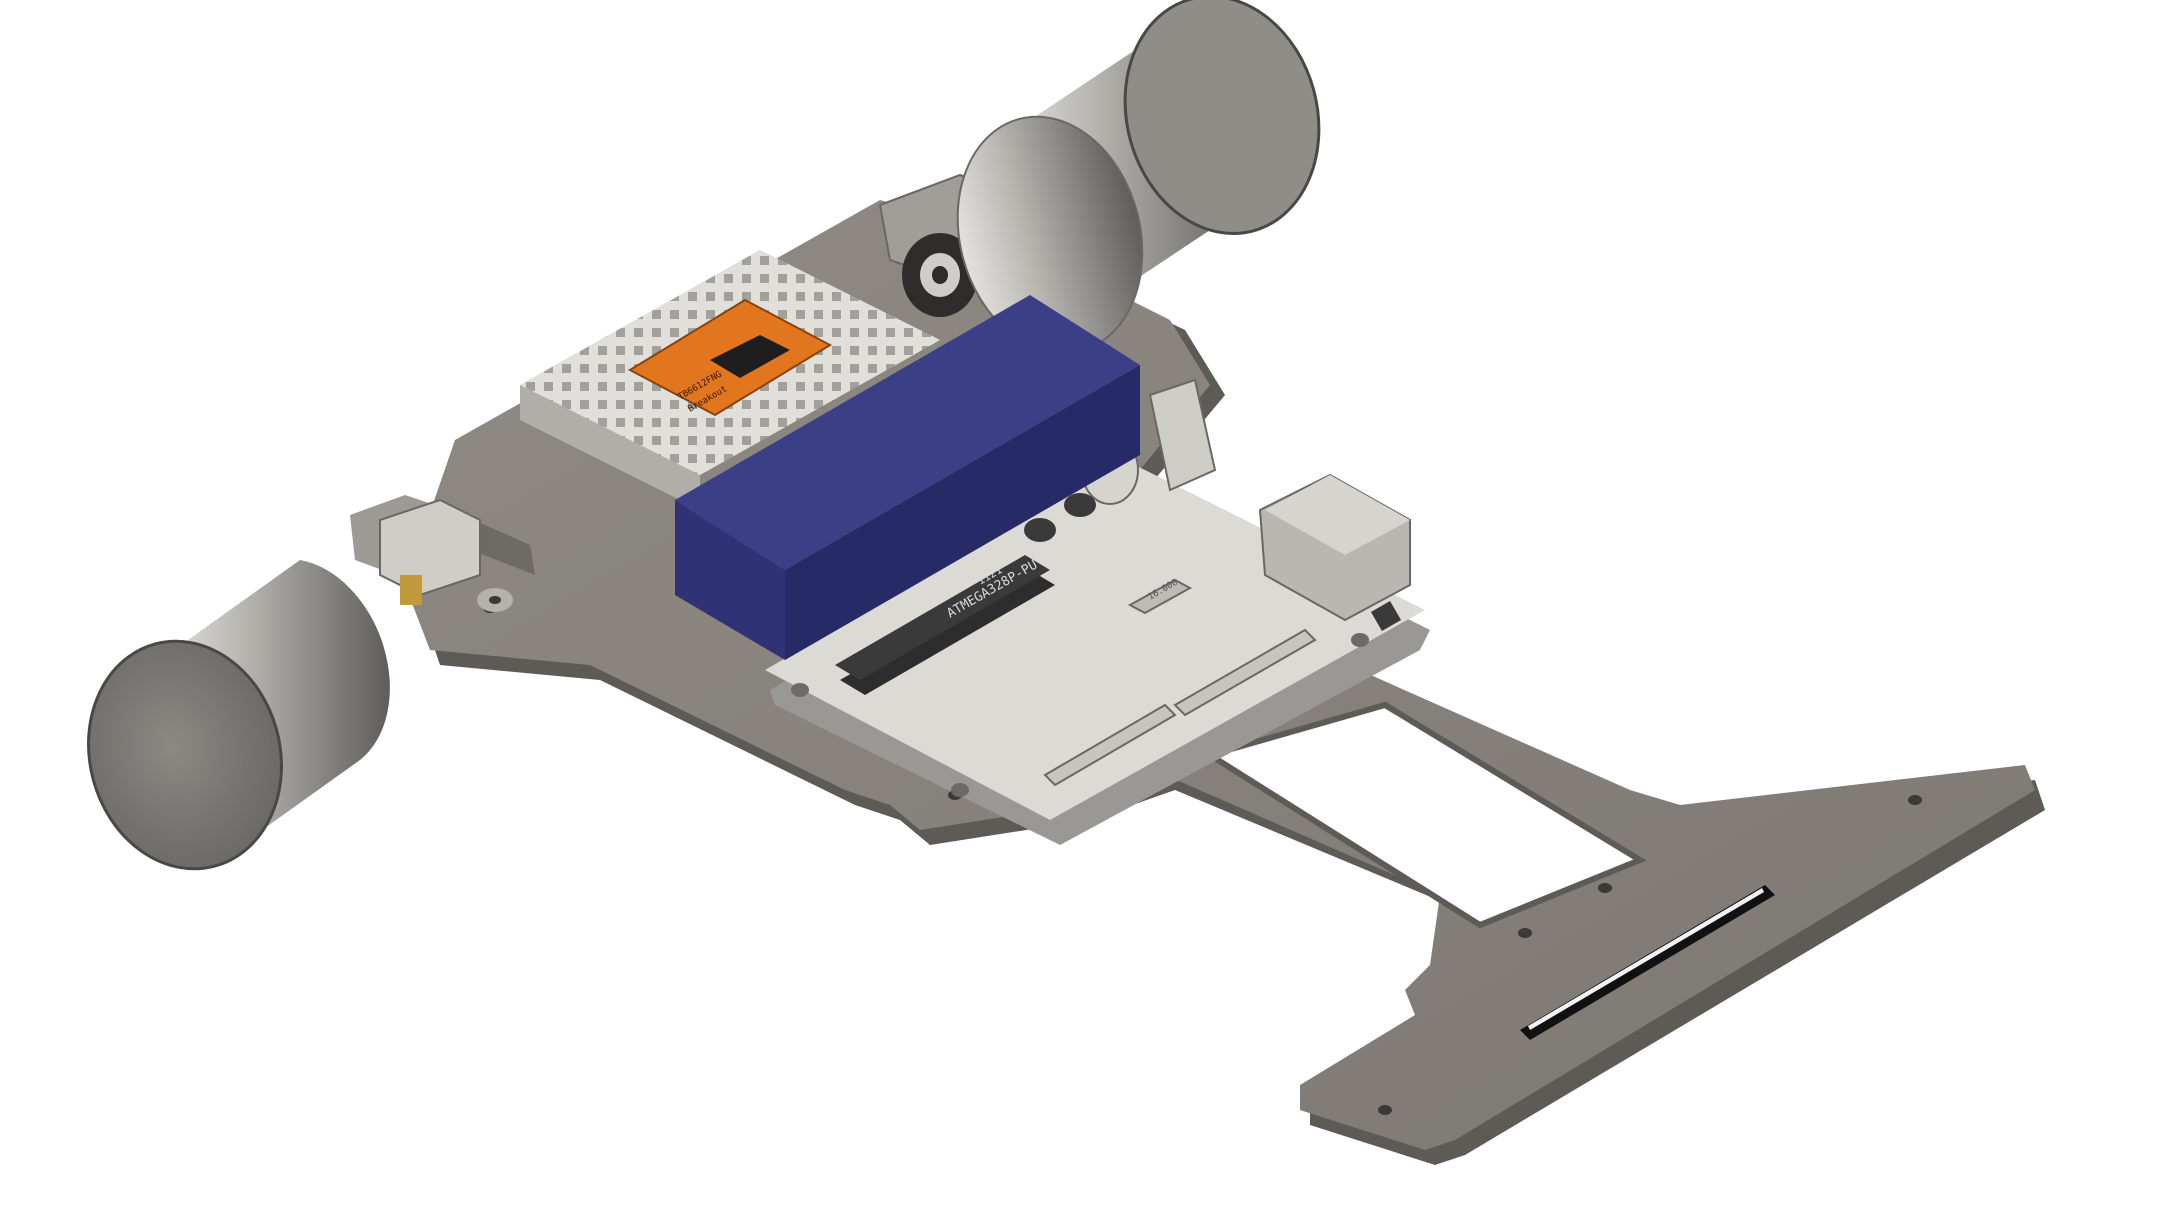 Image resolution: width=2160 pixels, height=1210 pixels. Describe the element at coordinates (1180, 707) in the screenshot. I see `header-digital` at that location.